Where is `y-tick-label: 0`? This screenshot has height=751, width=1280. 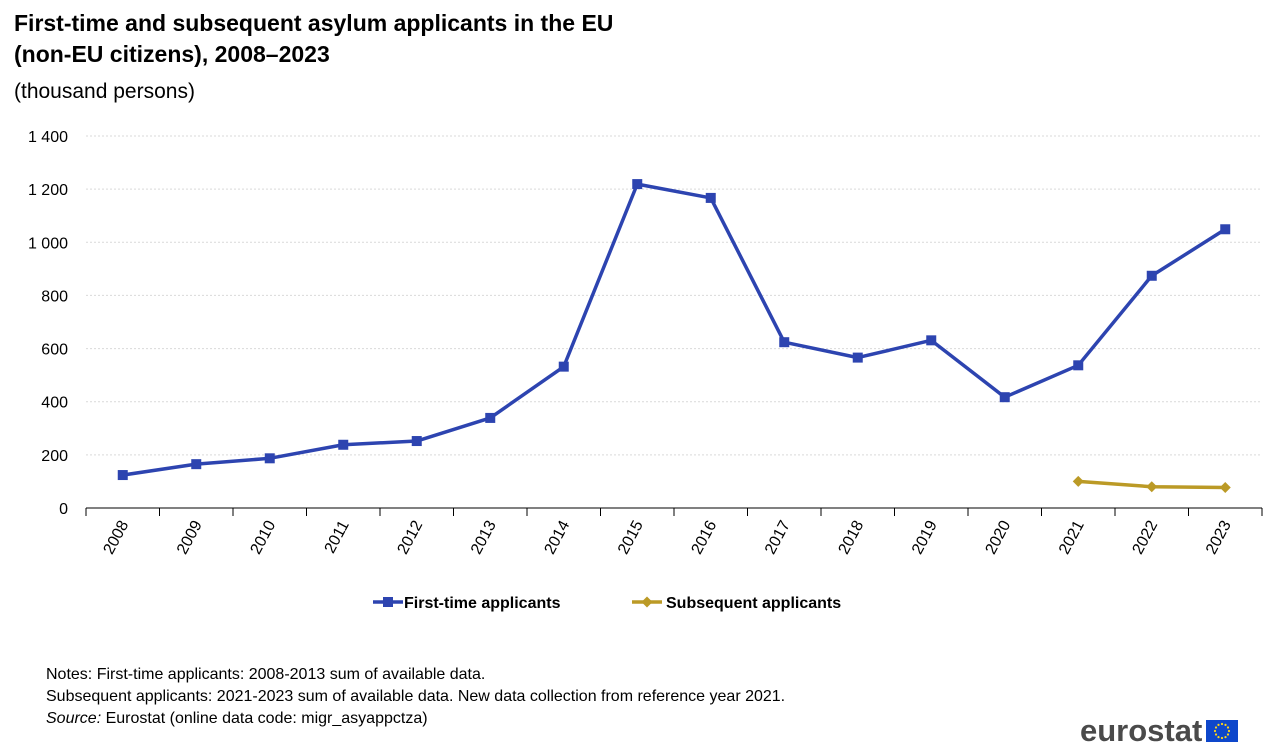 y-tick-label: 0 is located at coordinates (63, 509).